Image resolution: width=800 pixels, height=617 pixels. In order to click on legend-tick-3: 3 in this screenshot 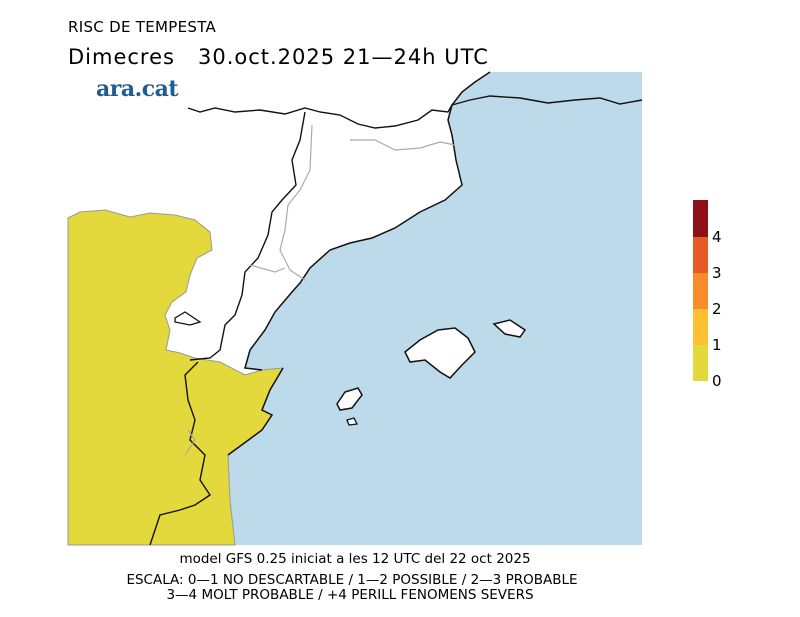, I will do `click(717, 273)`.